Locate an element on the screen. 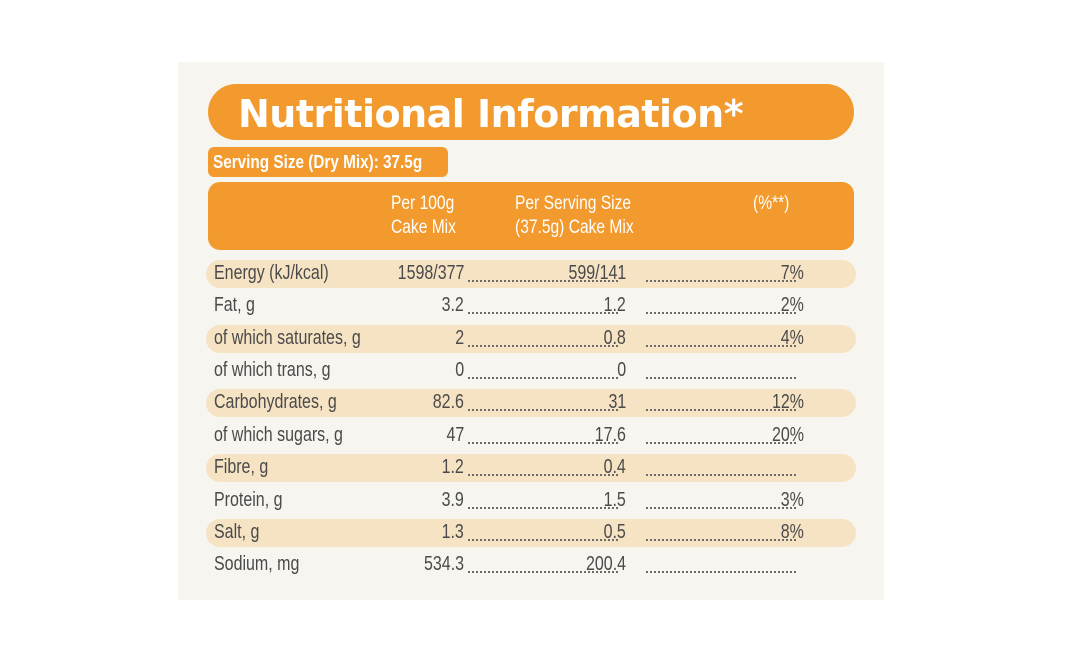 The image size is (1068, 671). table-row: Sodium, mg 534.3 200.4 is located at coordinates (531, 565).